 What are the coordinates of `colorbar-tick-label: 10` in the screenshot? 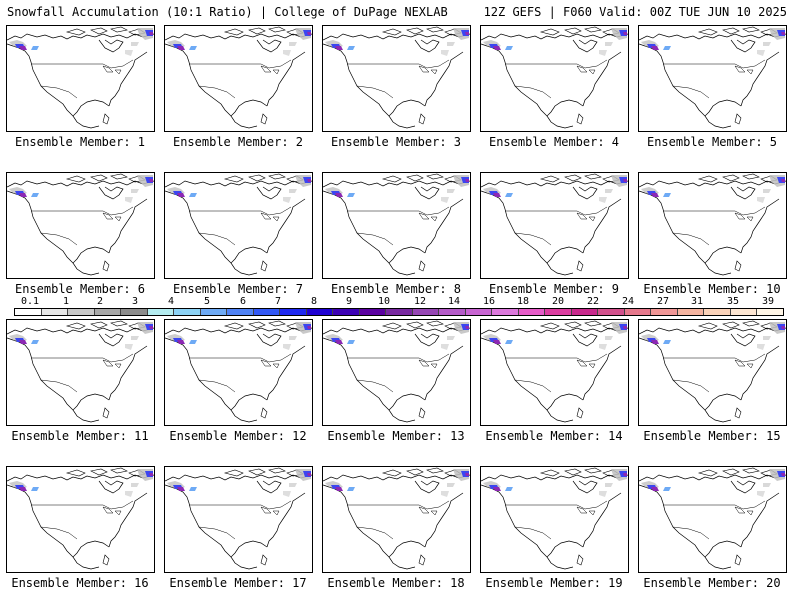 It's located at (384, 301).